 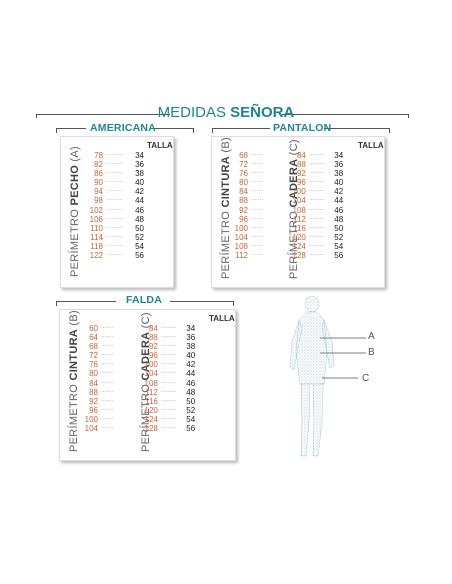 What do you see at coordinates (74, 381) in the screenshot?
I see `falda-cintura-label: PERÍMETRO CINTURA (B)` at bounding box center [74, 381].